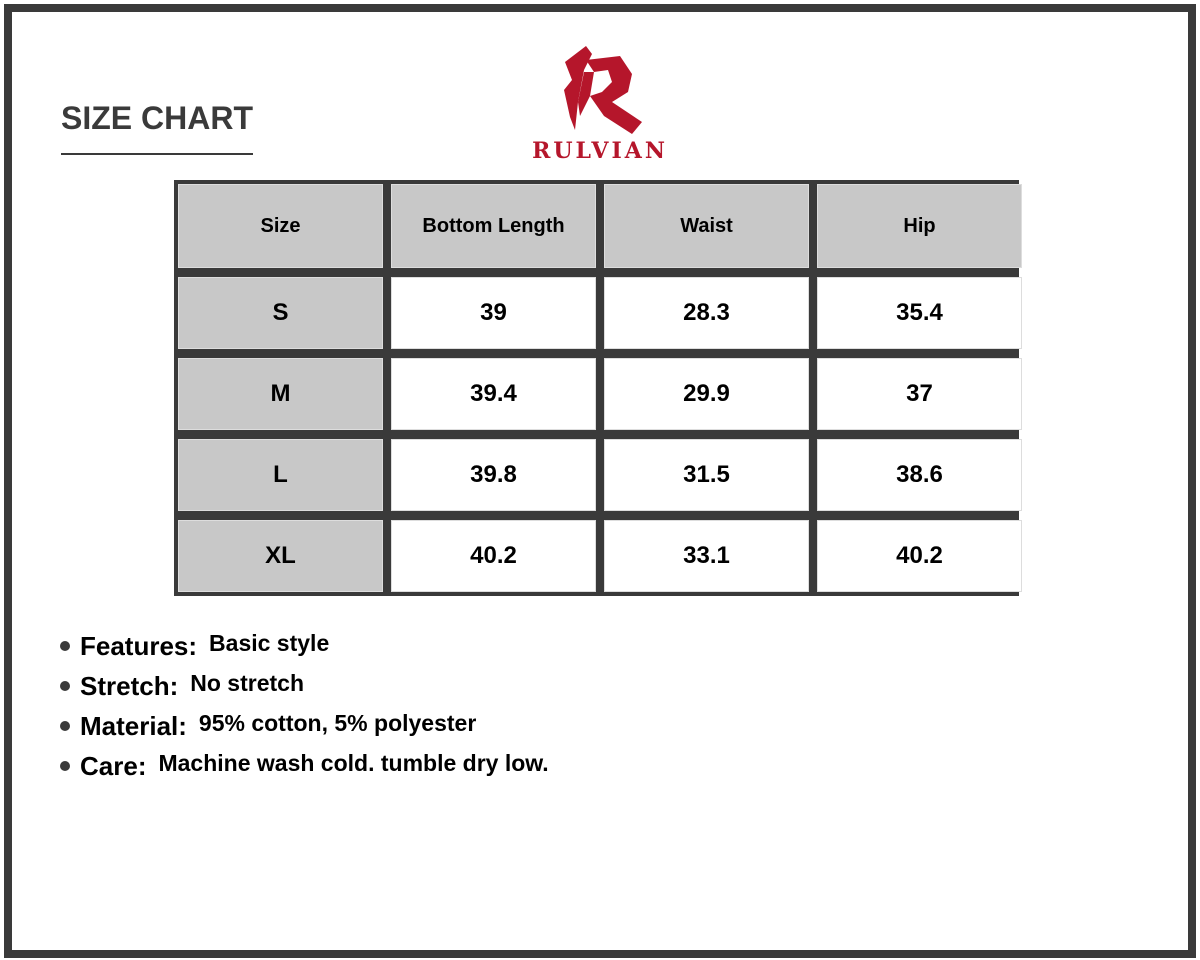 This screenshot has height=960, width=1200. Describe the element at coordinates (706, 556) in the screenshot. I see `waist-cell: 33.1` at that location.